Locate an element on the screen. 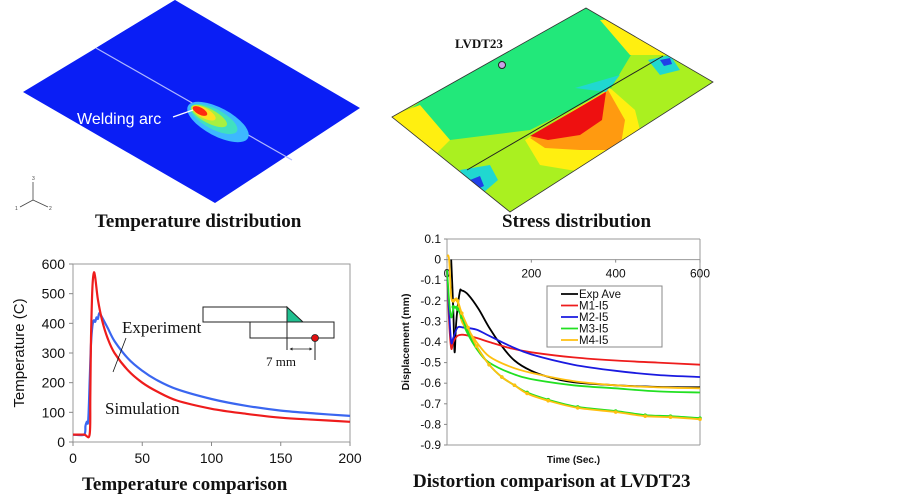 The height and width of the screenshot is (500, 902). experiment-annotation: Experiment is located at coordinates (162, 327).